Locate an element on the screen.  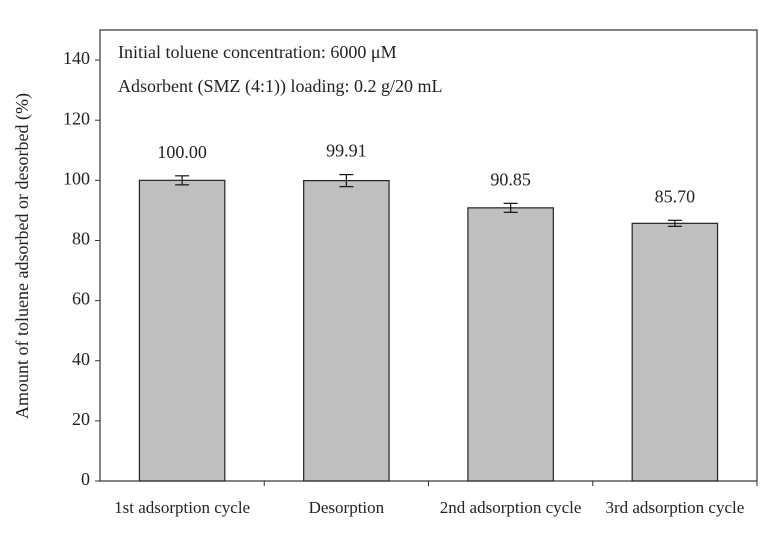
y-tick-label: 60 is located at coordinates (81, 299).